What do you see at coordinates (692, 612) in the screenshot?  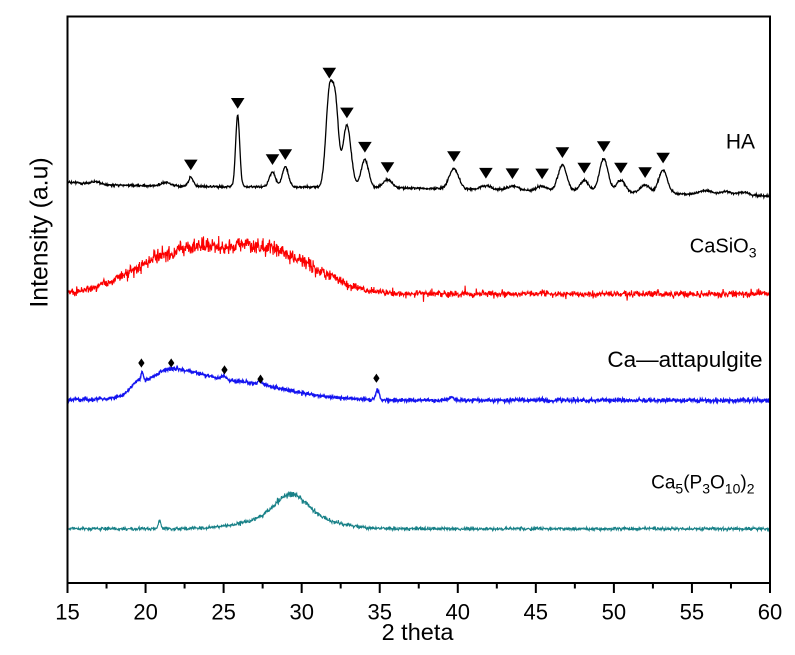 I see `svg-text: 55` at bounding box center [692, 612].